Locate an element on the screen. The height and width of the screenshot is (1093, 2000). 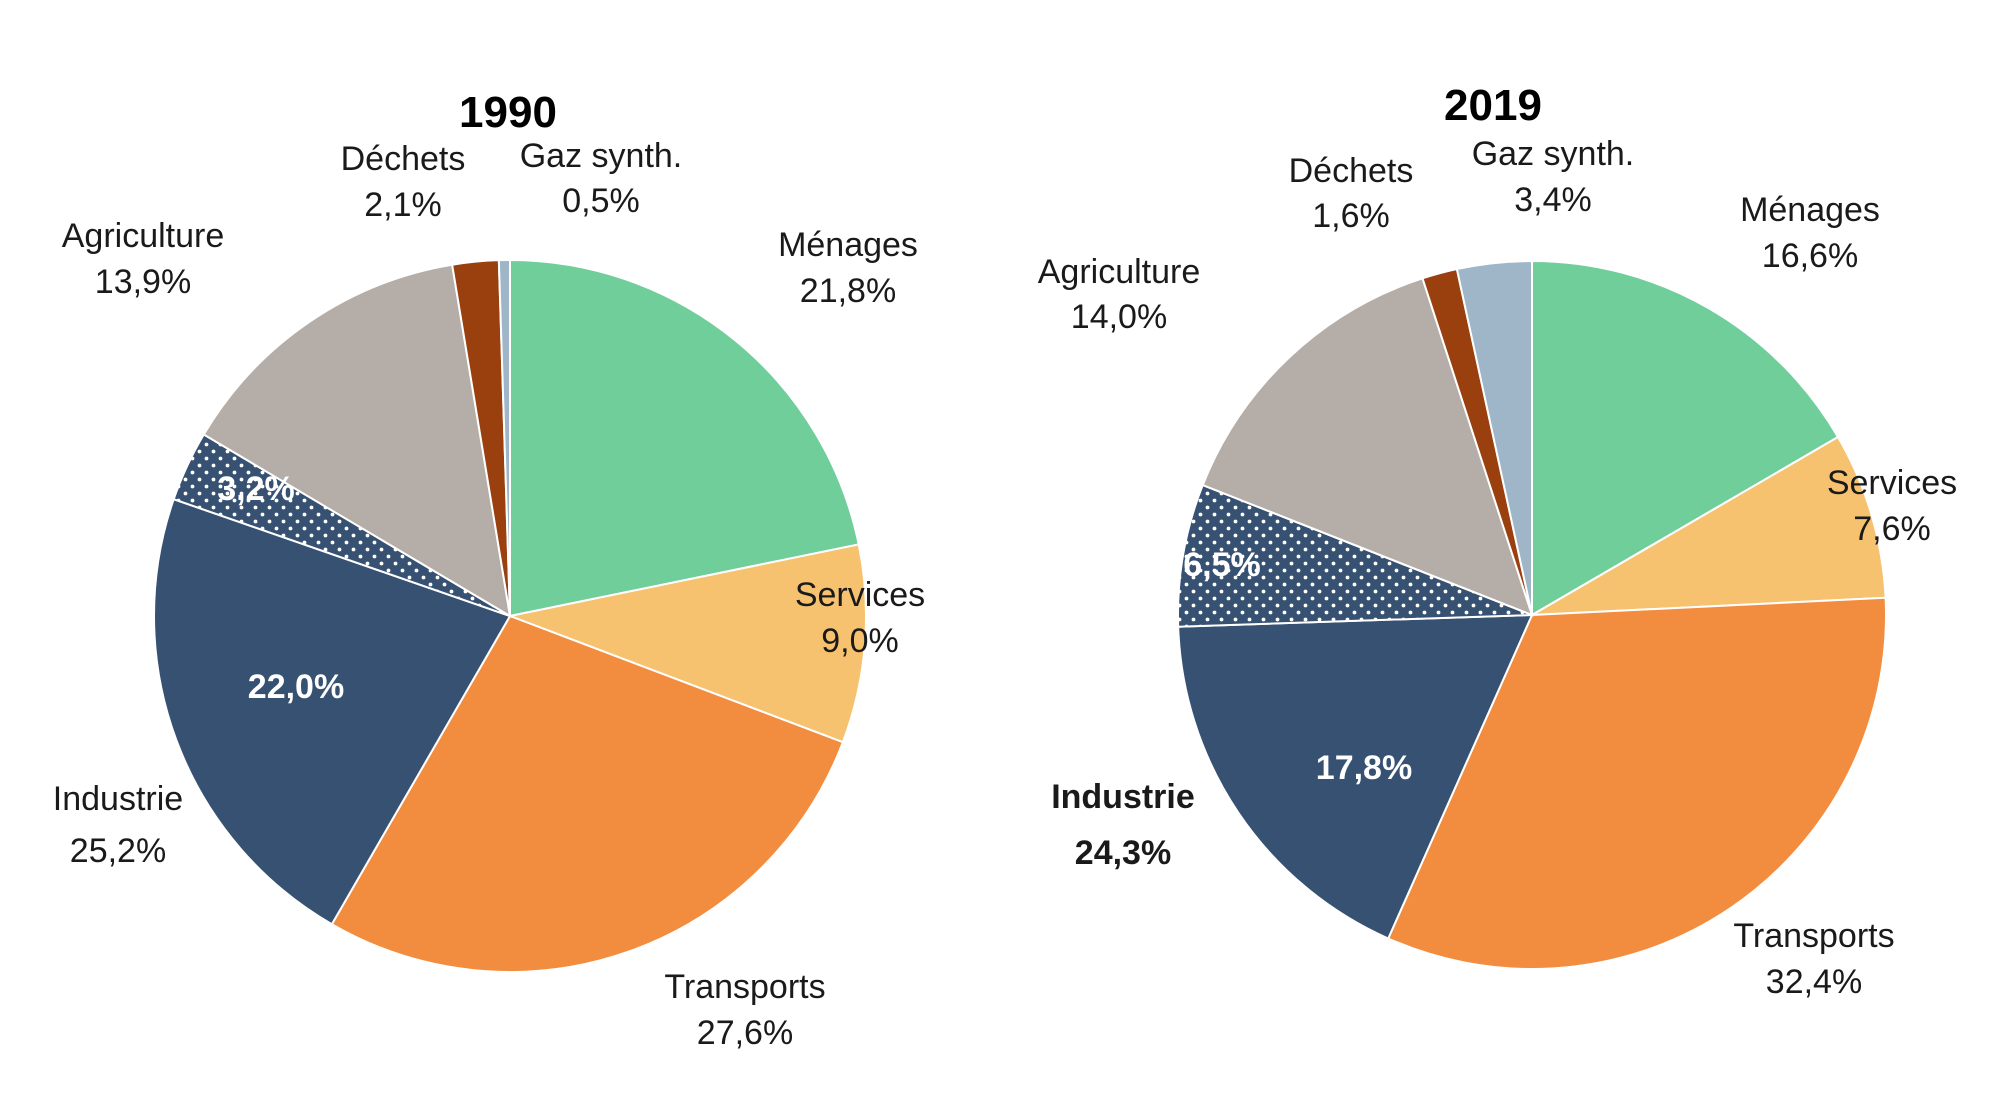
slice-value-label: 3,4% is located at coordinates (1553, 200).